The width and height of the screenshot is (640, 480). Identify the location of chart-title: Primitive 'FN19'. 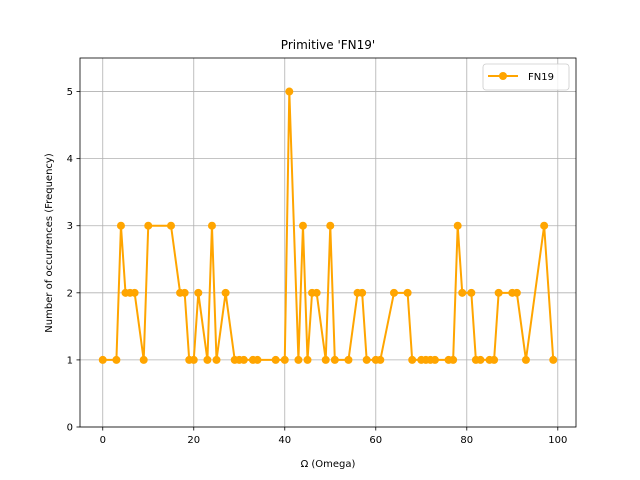
(328, 45).